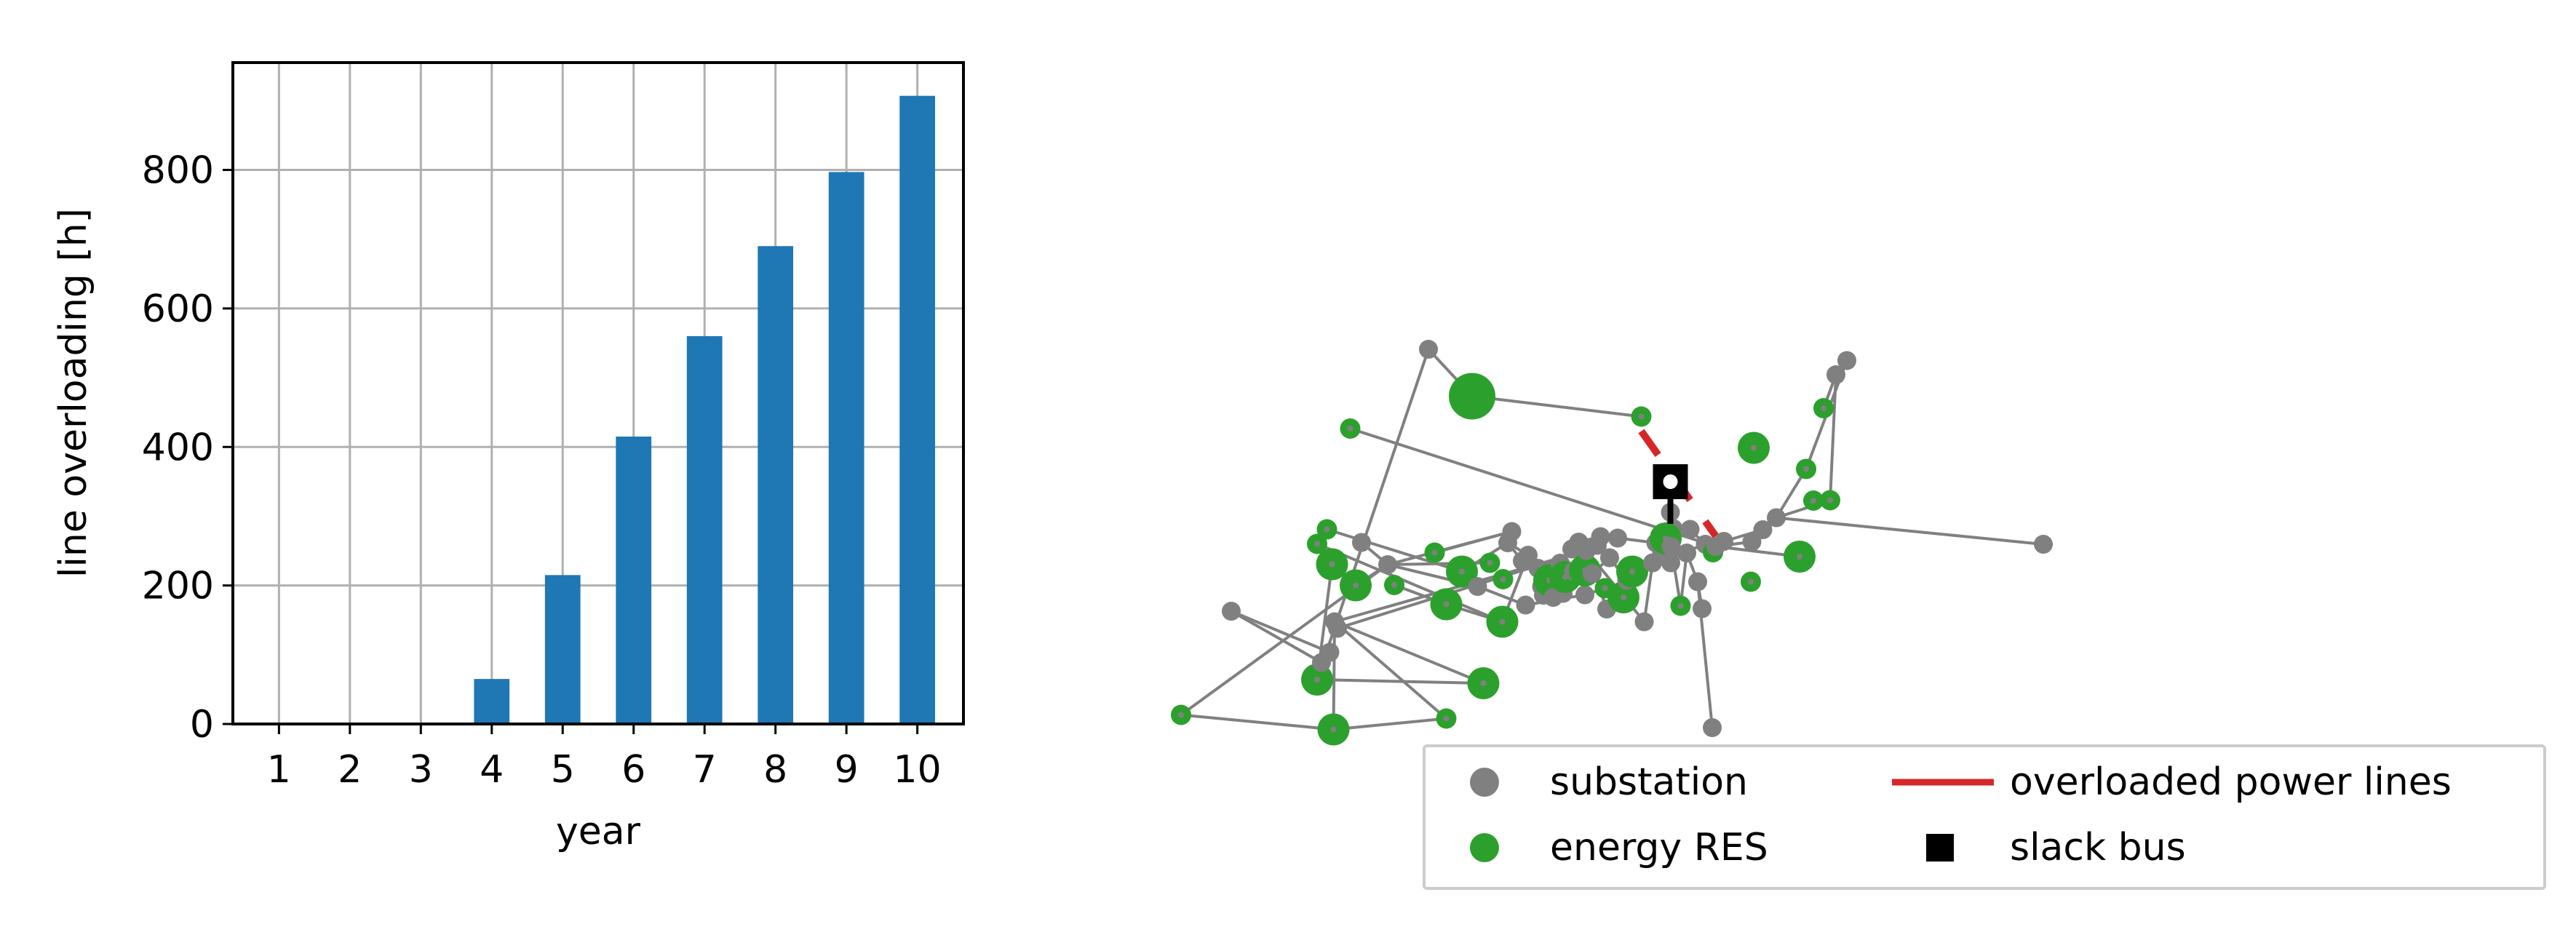 This screenshot has height=927, width=2576. Describe the element at coordinates (421, 770) in the screenshot. I see `x-tick-label: 3` at that location.